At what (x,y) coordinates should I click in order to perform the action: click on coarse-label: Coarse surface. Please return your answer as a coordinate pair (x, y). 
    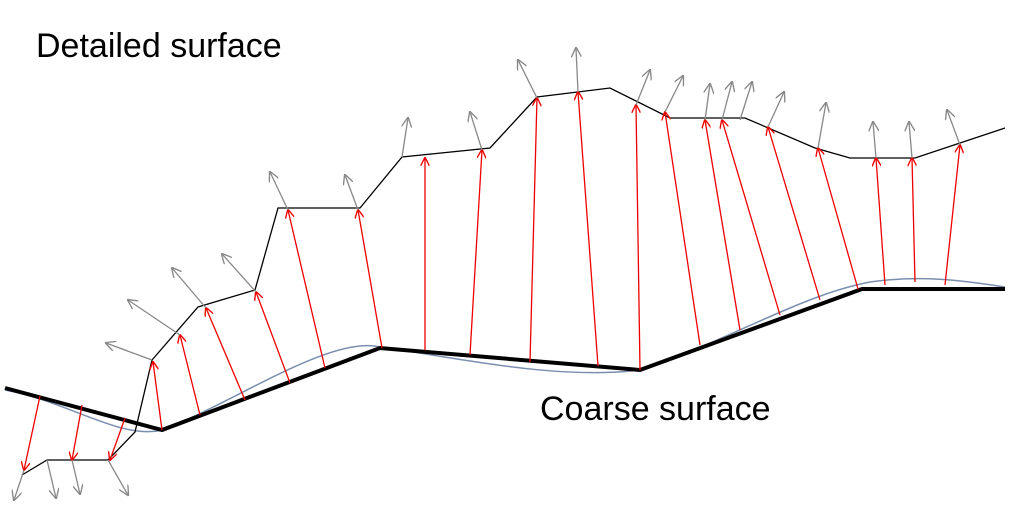
    Looking at the image, I should click on (655, 409).